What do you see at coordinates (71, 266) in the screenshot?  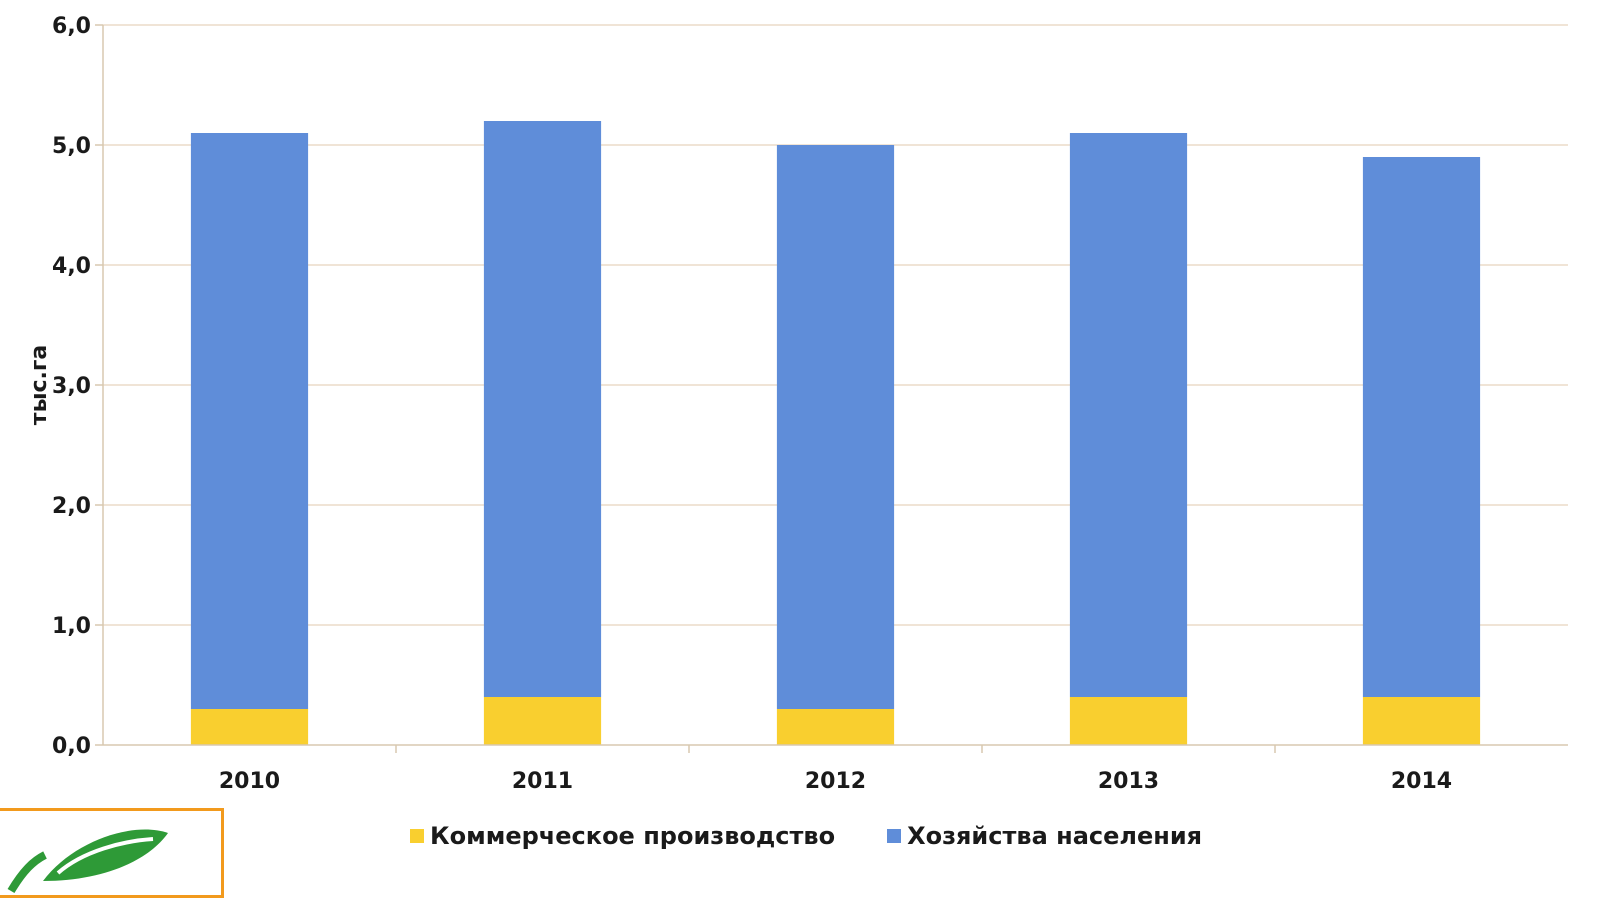 I see `y-tick-label: 4,0` at bounding box center [71, 266].